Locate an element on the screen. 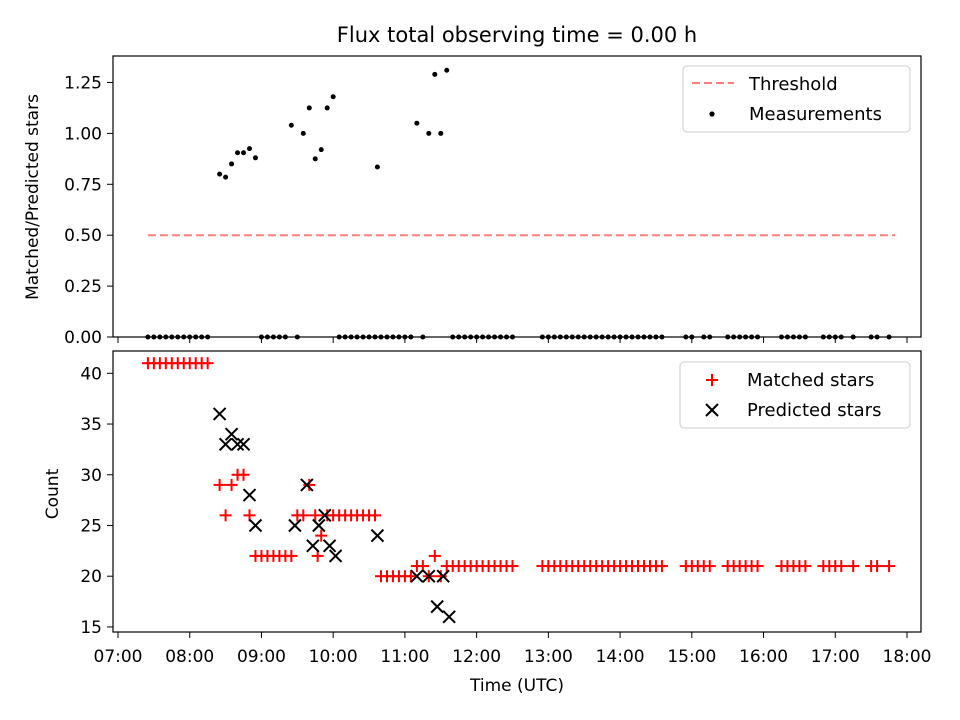  y-tick-label: 0.50 is located at coordinates (83, 236).